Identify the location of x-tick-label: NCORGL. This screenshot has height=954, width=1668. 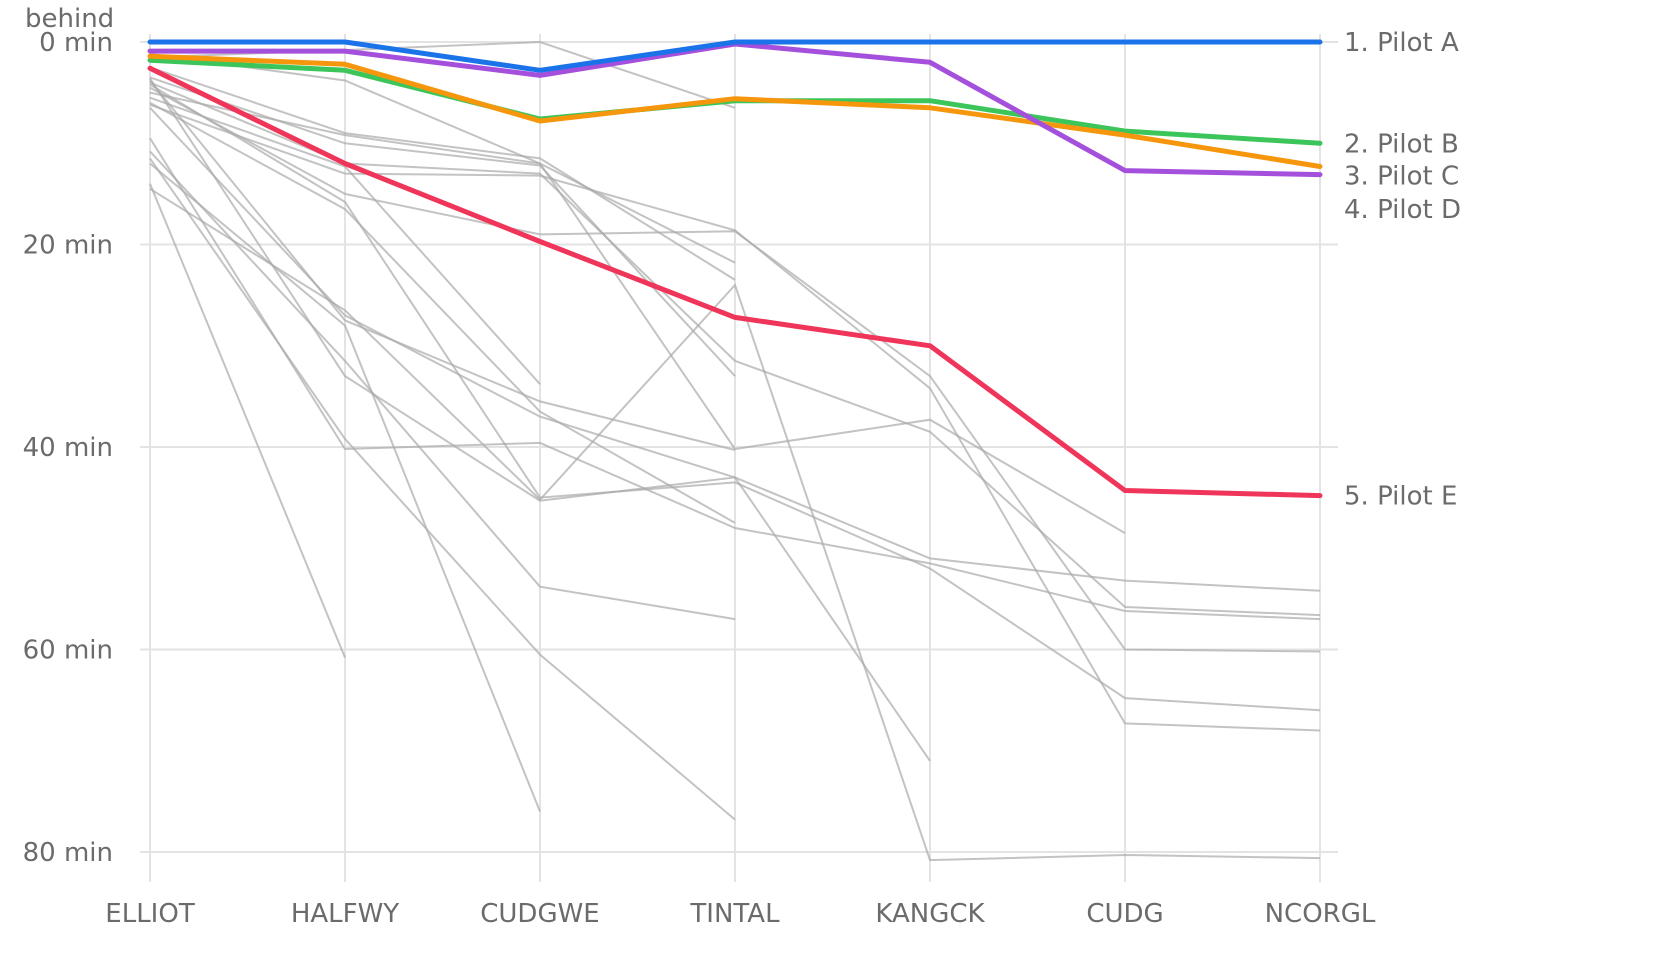
(1320, 914).